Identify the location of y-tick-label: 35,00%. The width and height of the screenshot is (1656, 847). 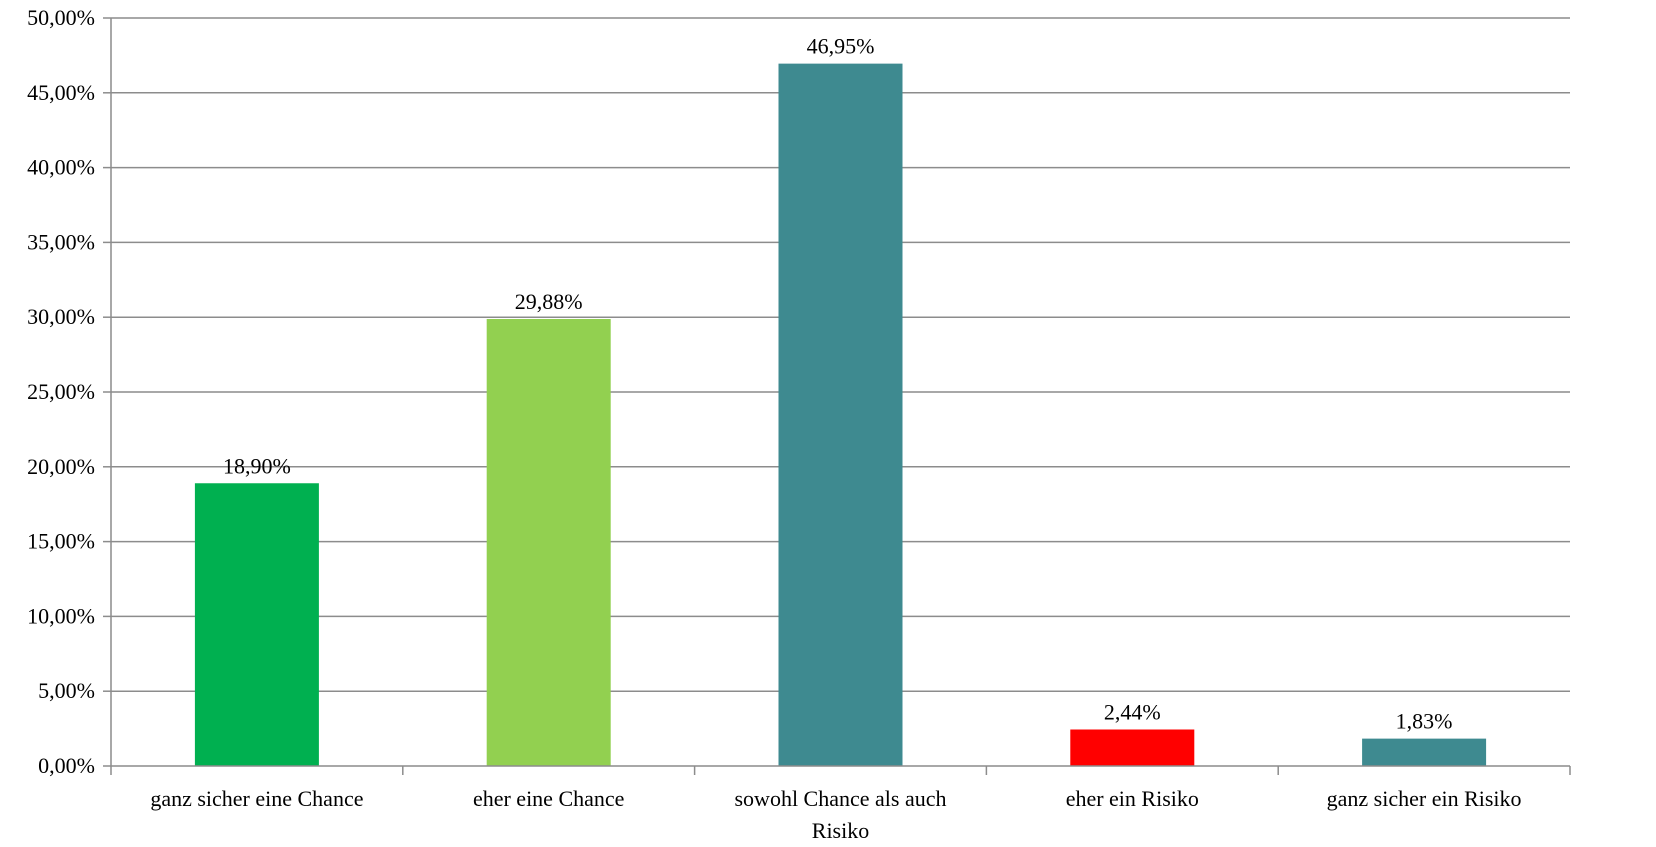
(61, 241).